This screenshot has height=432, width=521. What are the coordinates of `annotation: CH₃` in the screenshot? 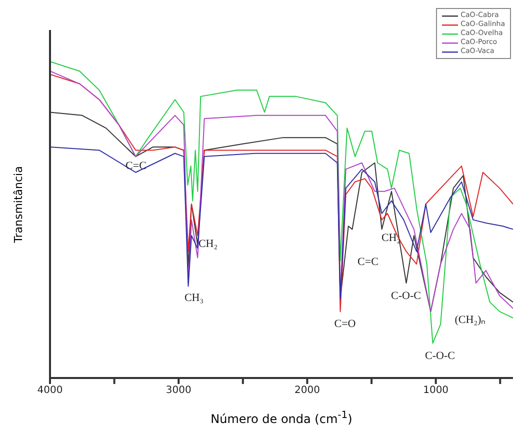 It's located at (194, 298).